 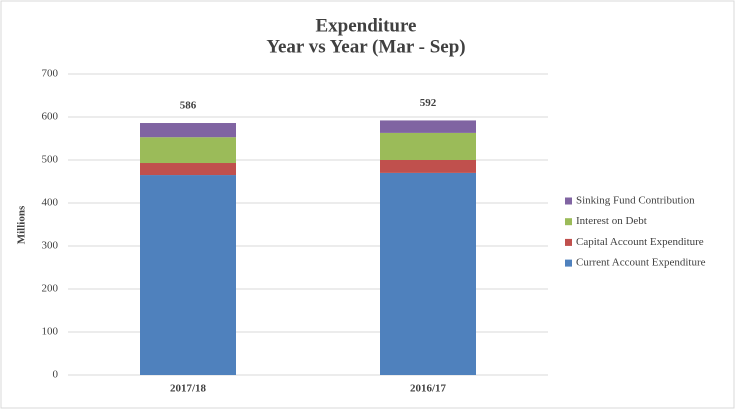 I want to click on legend-label: Current Account Expenditure, so click(x=641, y=263).